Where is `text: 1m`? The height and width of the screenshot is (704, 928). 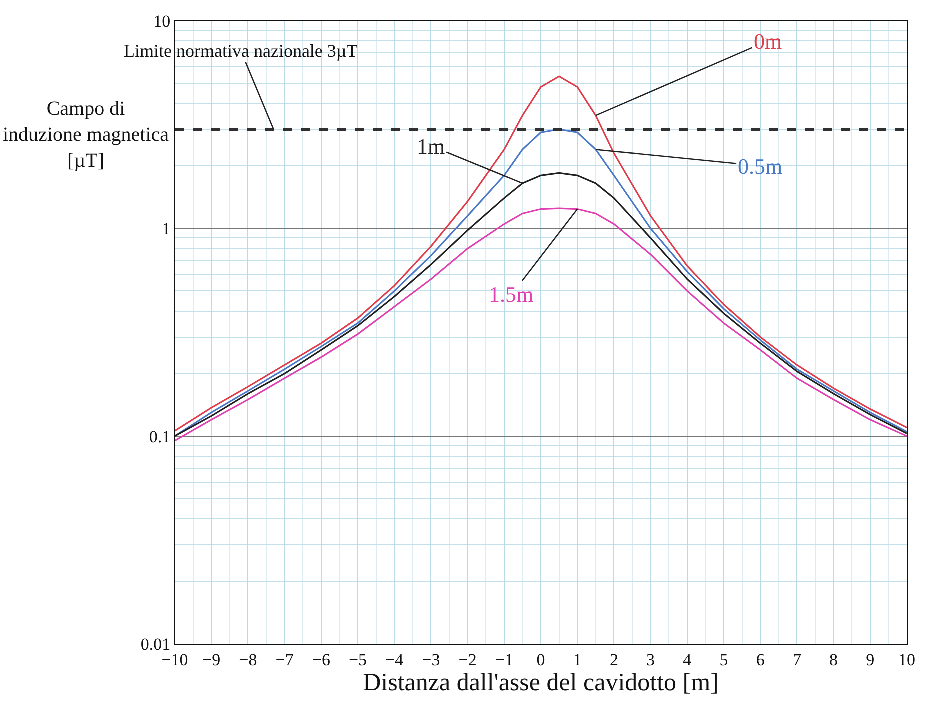
text: 1m is located at coordinates (431, 146).